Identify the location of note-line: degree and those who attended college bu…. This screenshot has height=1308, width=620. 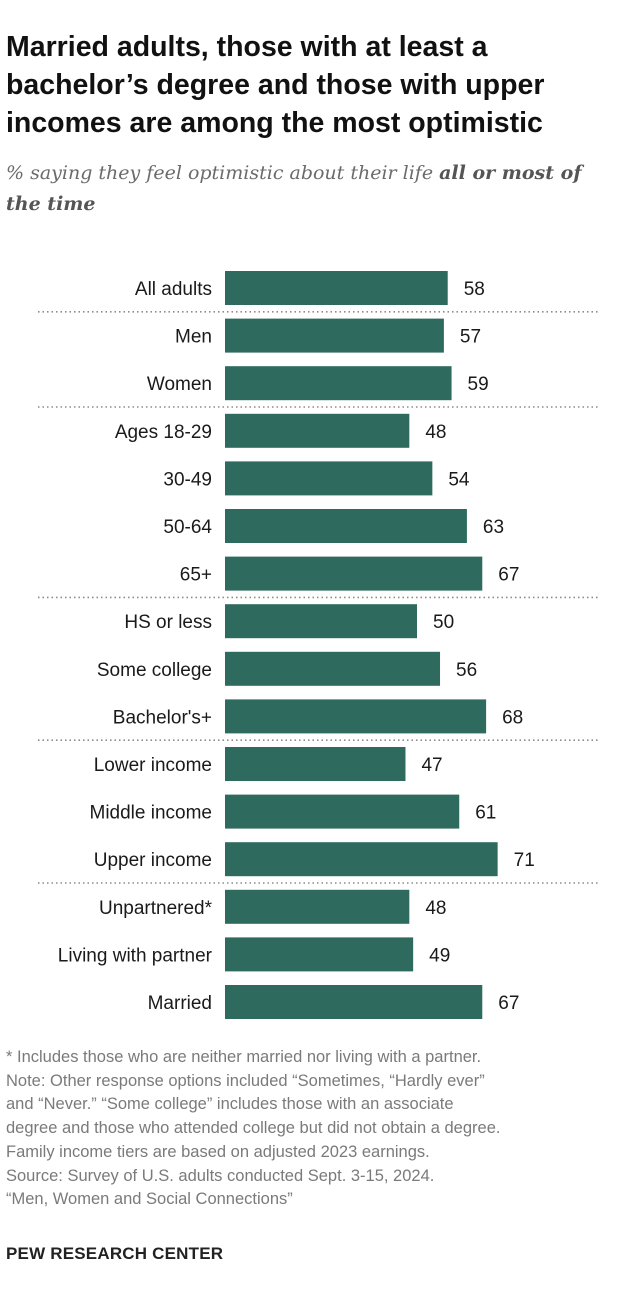
(253, 1128).